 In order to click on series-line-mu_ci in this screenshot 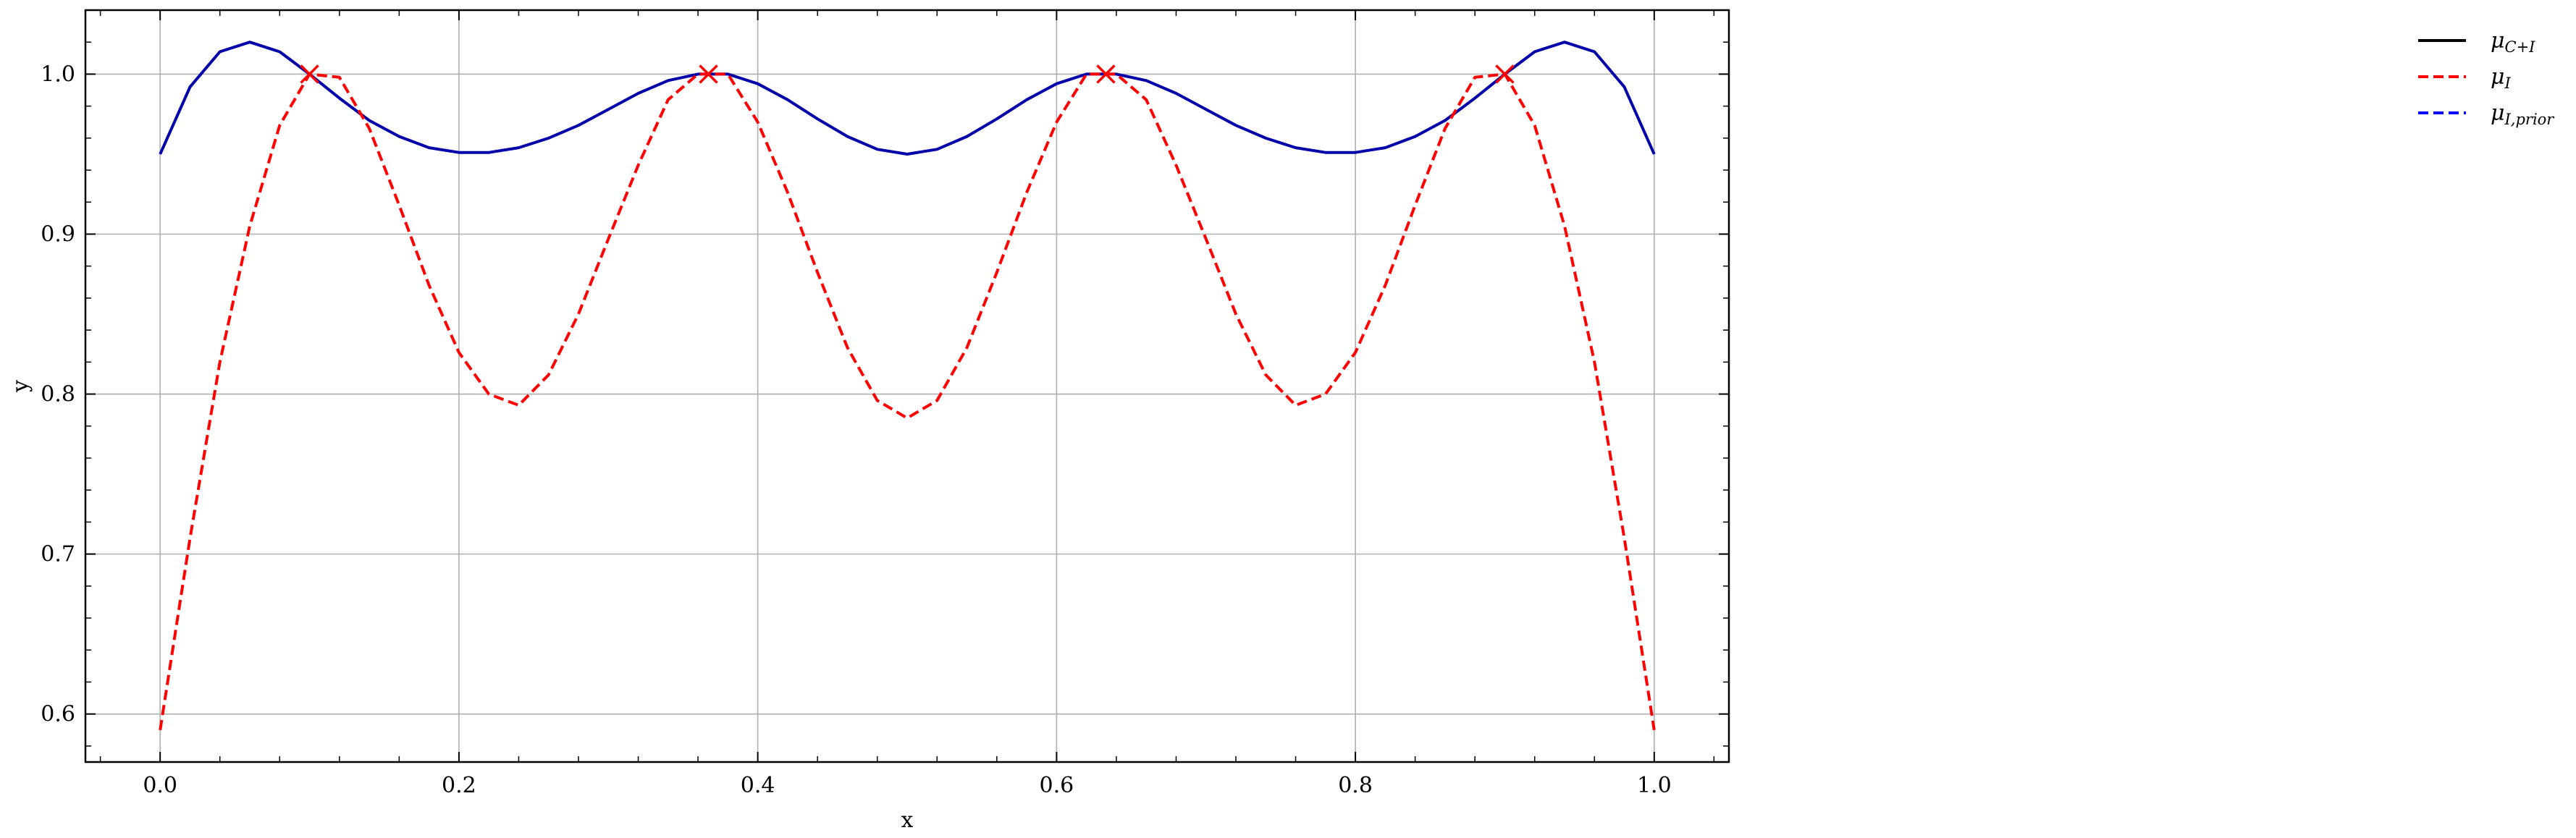, I will do `click(907, 98)`.